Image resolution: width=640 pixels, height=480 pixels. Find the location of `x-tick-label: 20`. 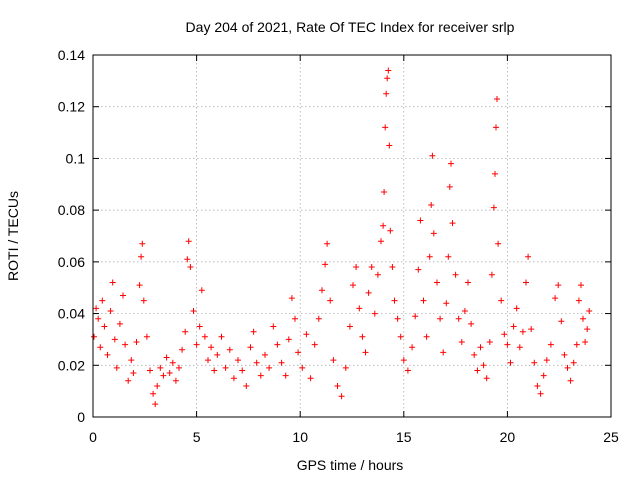

x-tick-label: 20 is located at coordinates (508, 437).